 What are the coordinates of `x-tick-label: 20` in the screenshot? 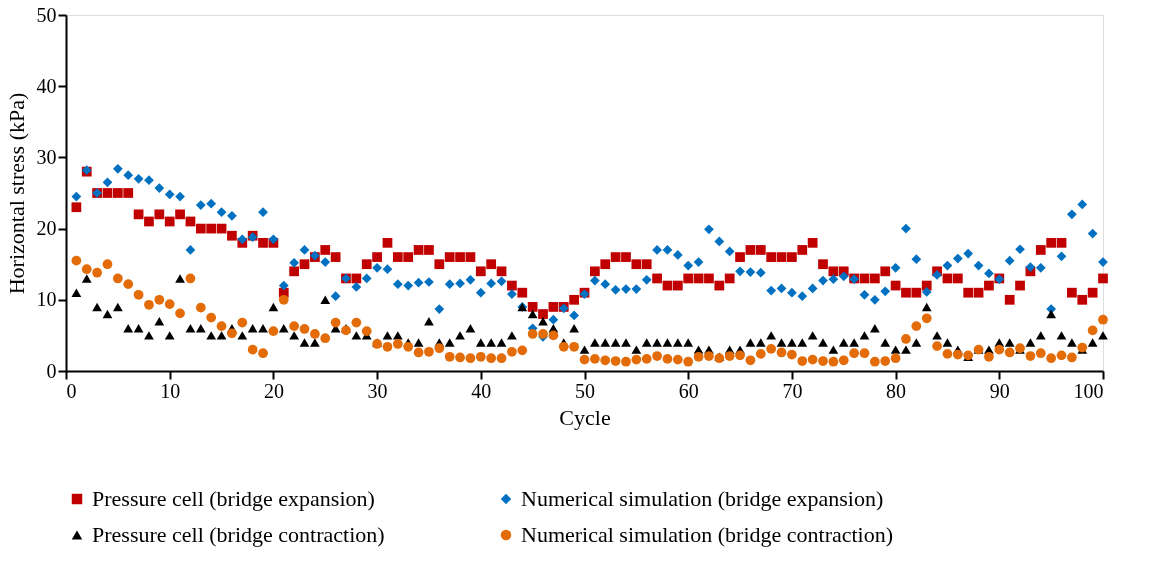 It's located at (273, 390).